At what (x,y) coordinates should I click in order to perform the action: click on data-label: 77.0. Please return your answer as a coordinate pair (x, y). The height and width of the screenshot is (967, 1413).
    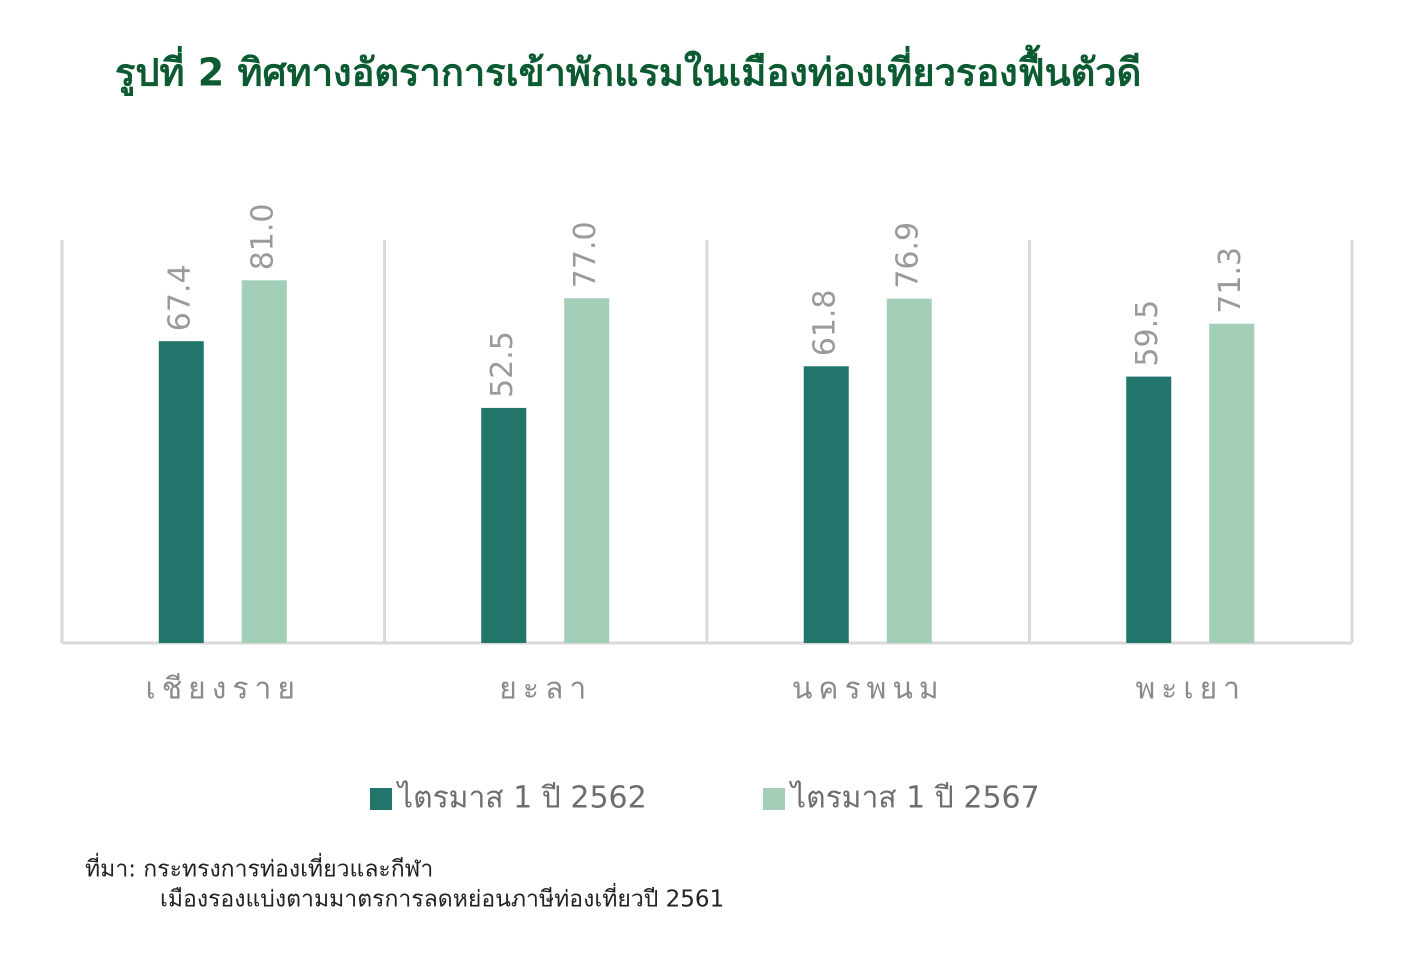
    Looking at the image, I should click on (585, 254).